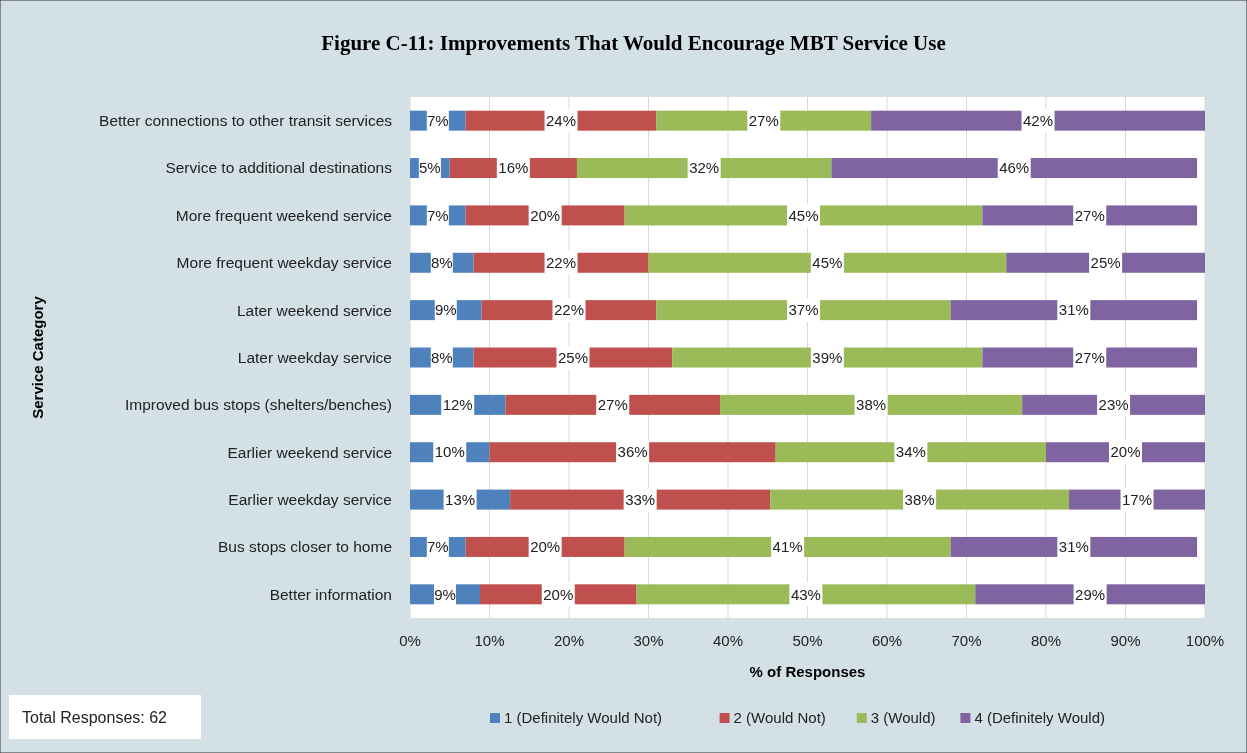  What do you see at coordinates (304, 547) in the screenshot?
I see `y-tick-label: Bus stops closer to home` at bounding box center [304, 547].